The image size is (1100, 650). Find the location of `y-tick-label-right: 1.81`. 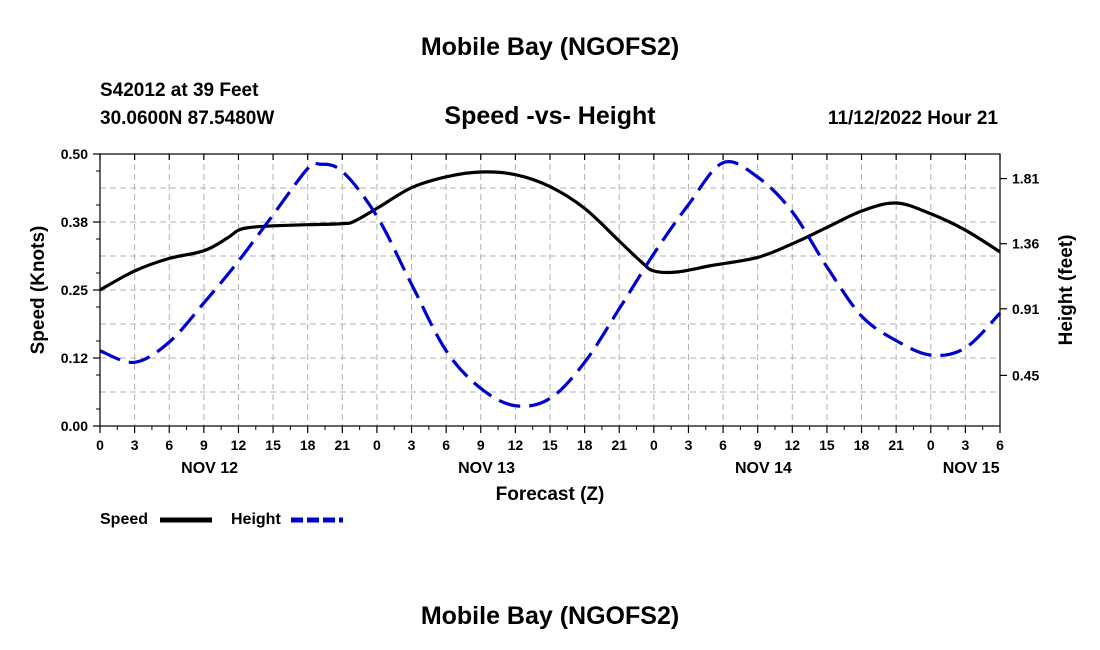

y-tick-label-right: 1.81 is located at coordinates (1025, 179).